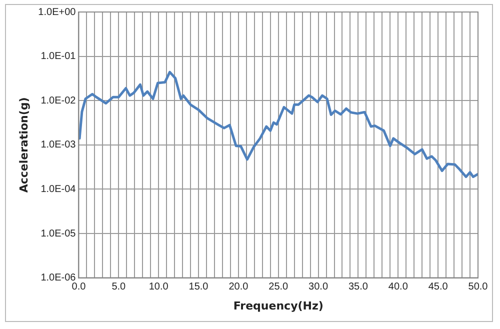  Describe the element at coordinates (58, 145) in the screenshot. I see `y-tick-label: 1.0E-03` at that location.